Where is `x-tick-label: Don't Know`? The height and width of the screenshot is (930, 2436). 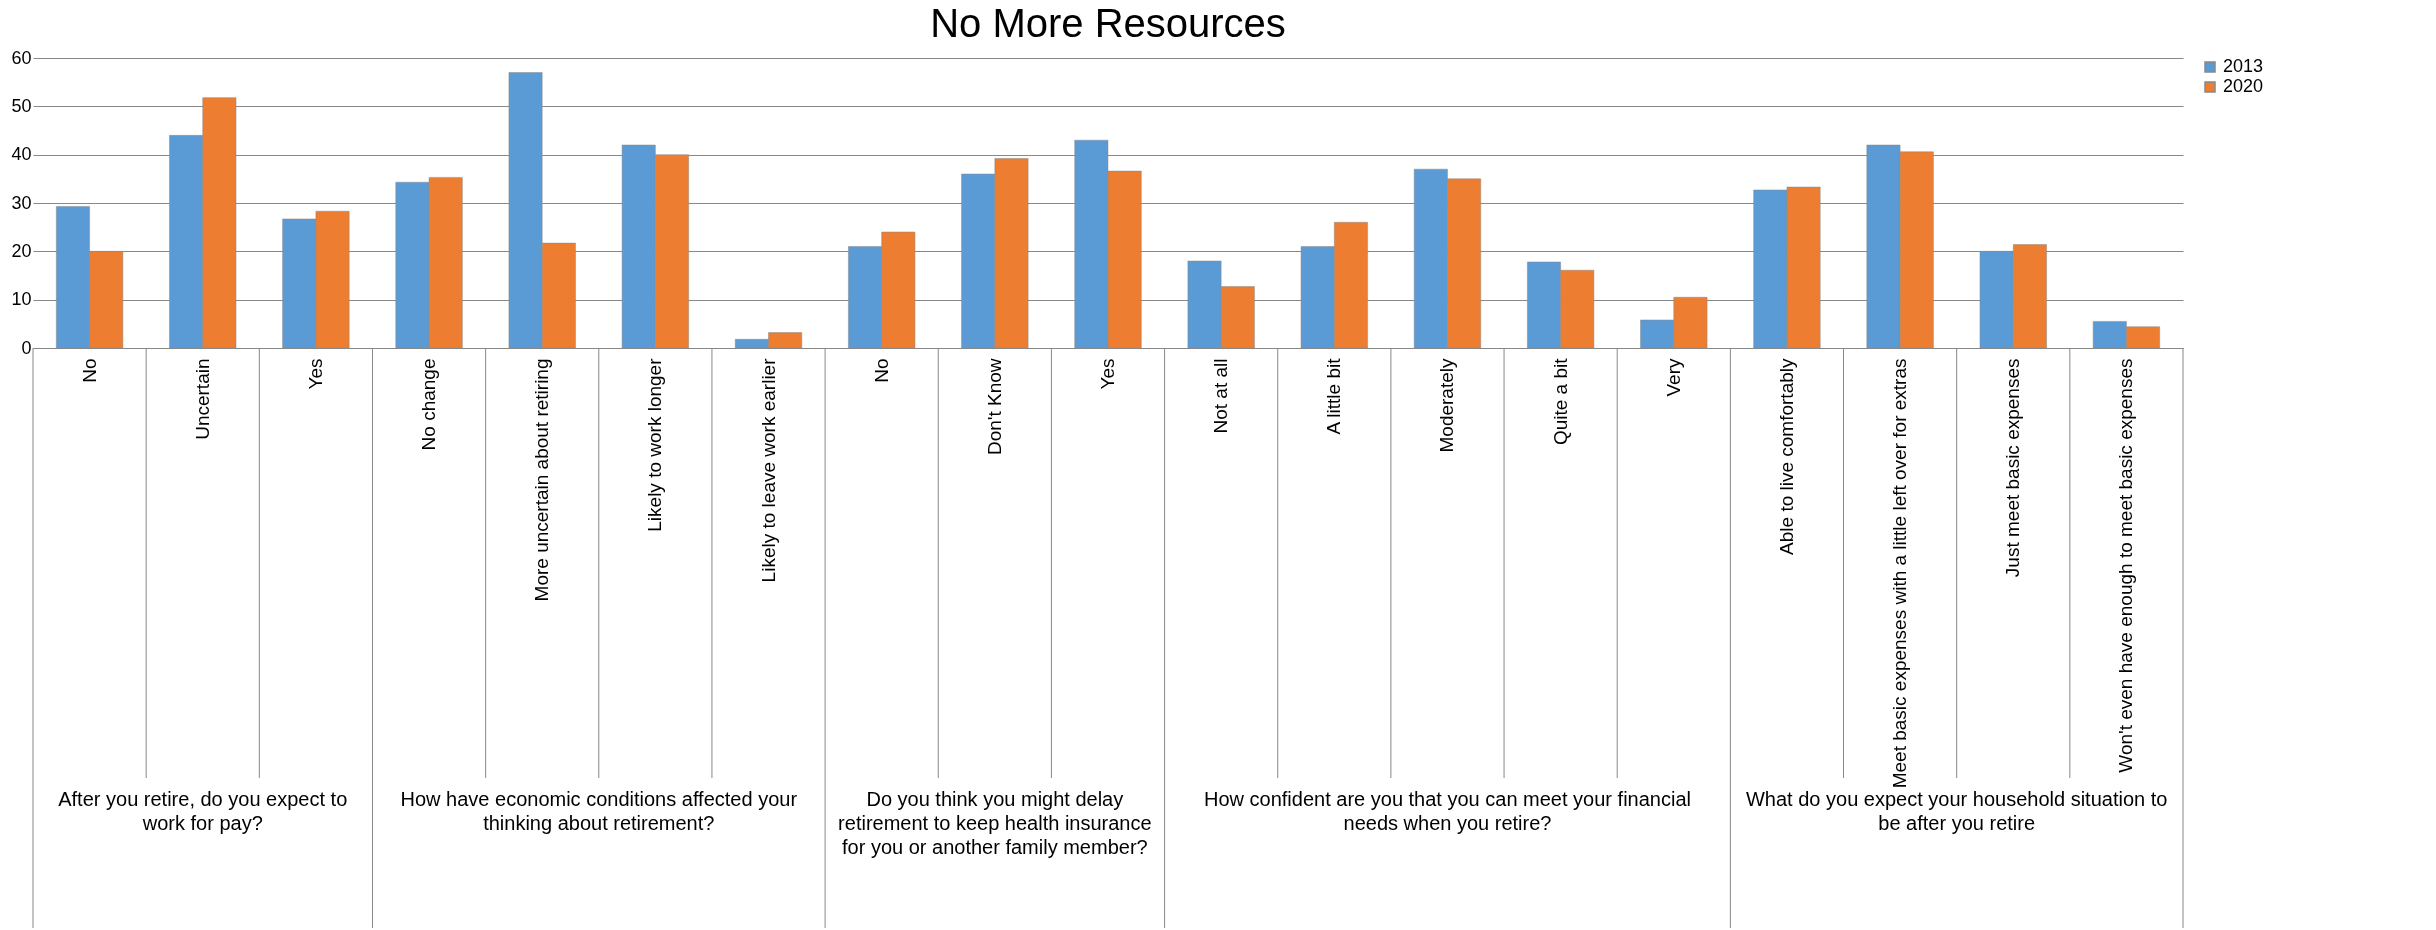
x-tick-label: Don't Know is located at coordinates (994, 407).